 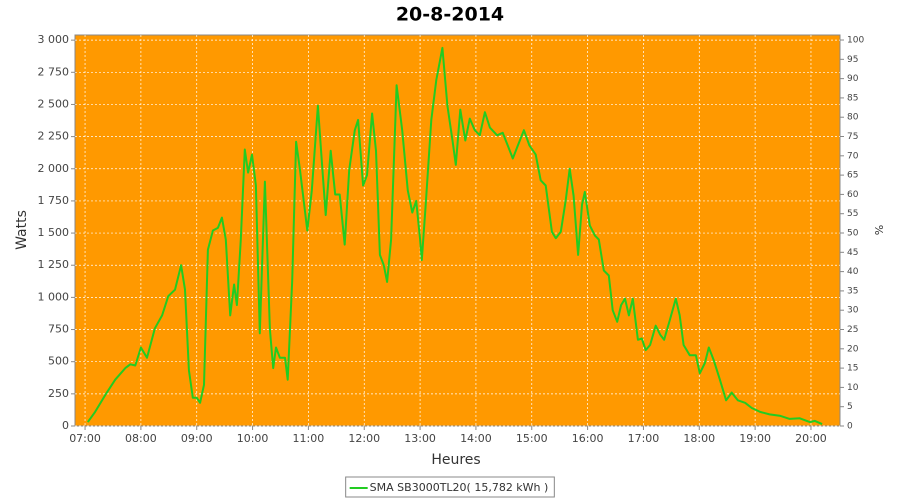 What do you see at coordinates (755, 438) in the screenshot?
I see `x-tick-label: 19:00` at bounding box center [755, 438].